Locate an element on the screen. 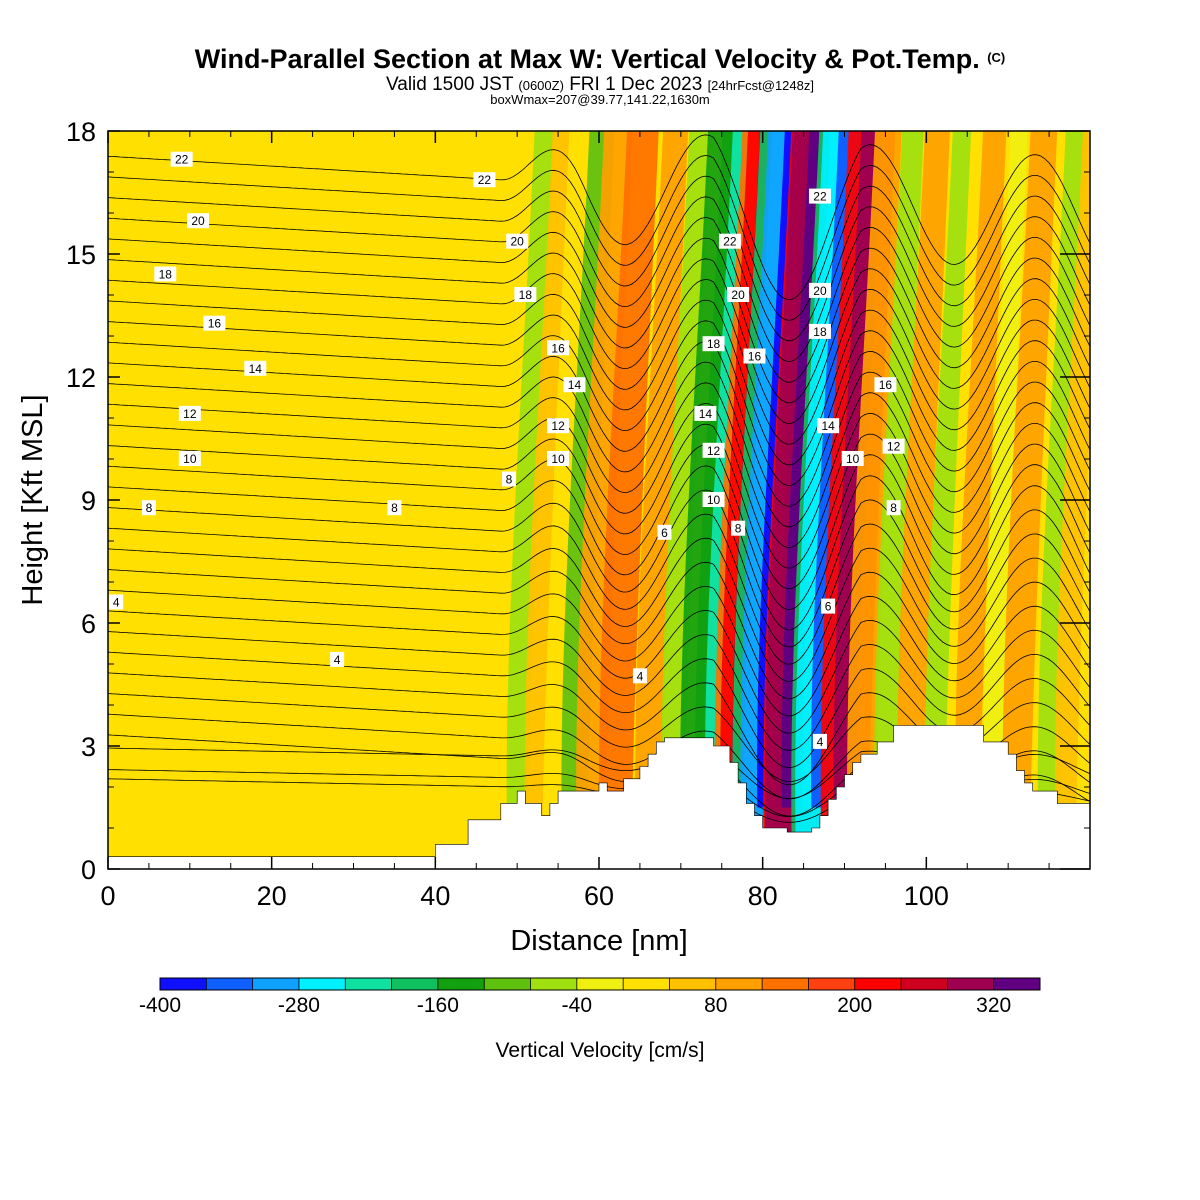 This screenshot has width=1200, height=1200. colorbar-frame is located at coordinates (600, 984).